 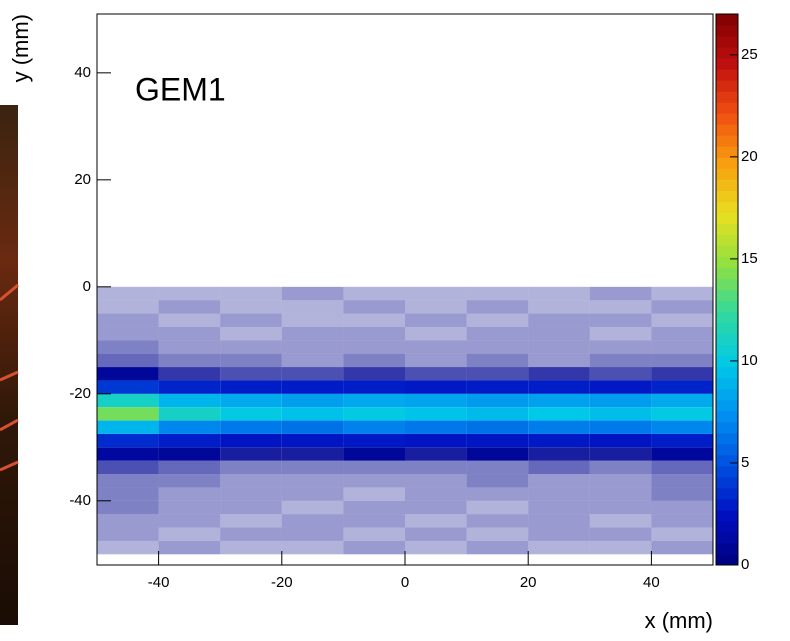 I want to click on photo-streaks, so click(x=9, y=377).